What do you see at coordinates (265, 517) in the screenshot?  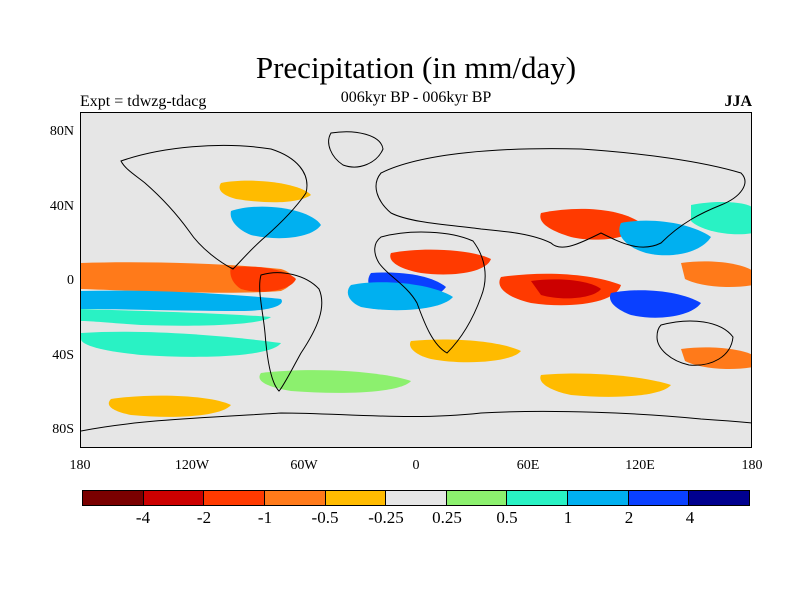 I see `colorbar-label: -1` at bounding box center [265, 517].